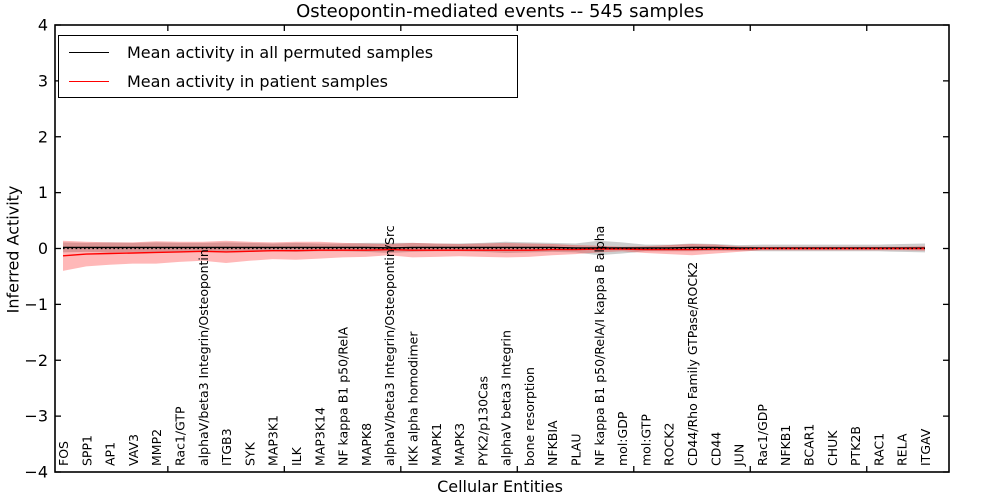  Describe the element at coordinates (89, 52) in the screenshot. I see `permuted-line-swatch` at that location.